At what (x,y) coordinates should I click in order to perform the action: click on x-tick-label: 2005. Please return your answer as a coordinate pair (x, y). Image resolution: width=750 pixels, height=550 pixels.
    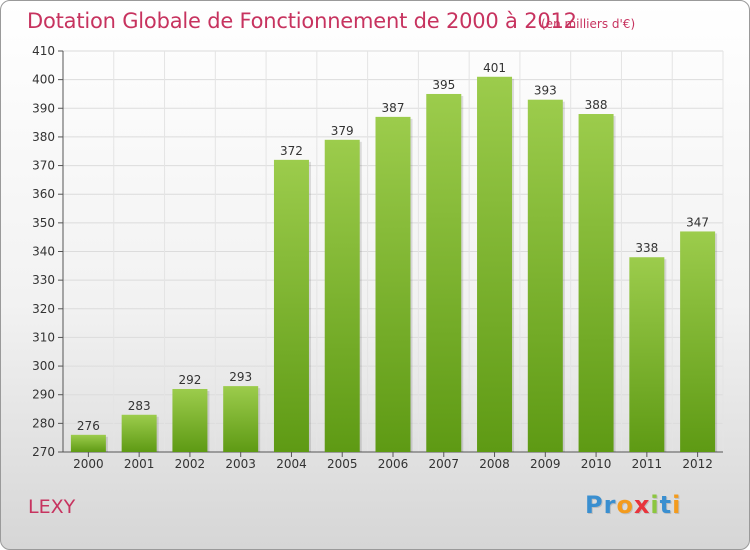
    Looking at the image, I should click on (342, 464).